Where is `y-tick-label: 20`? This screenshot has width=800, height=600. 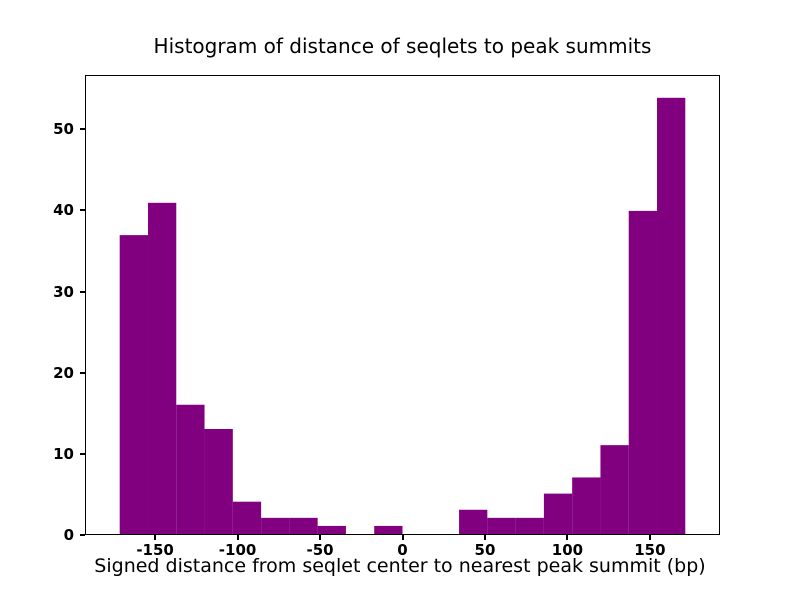 y-tick-label: 20 is located at coordinates (63, 372).